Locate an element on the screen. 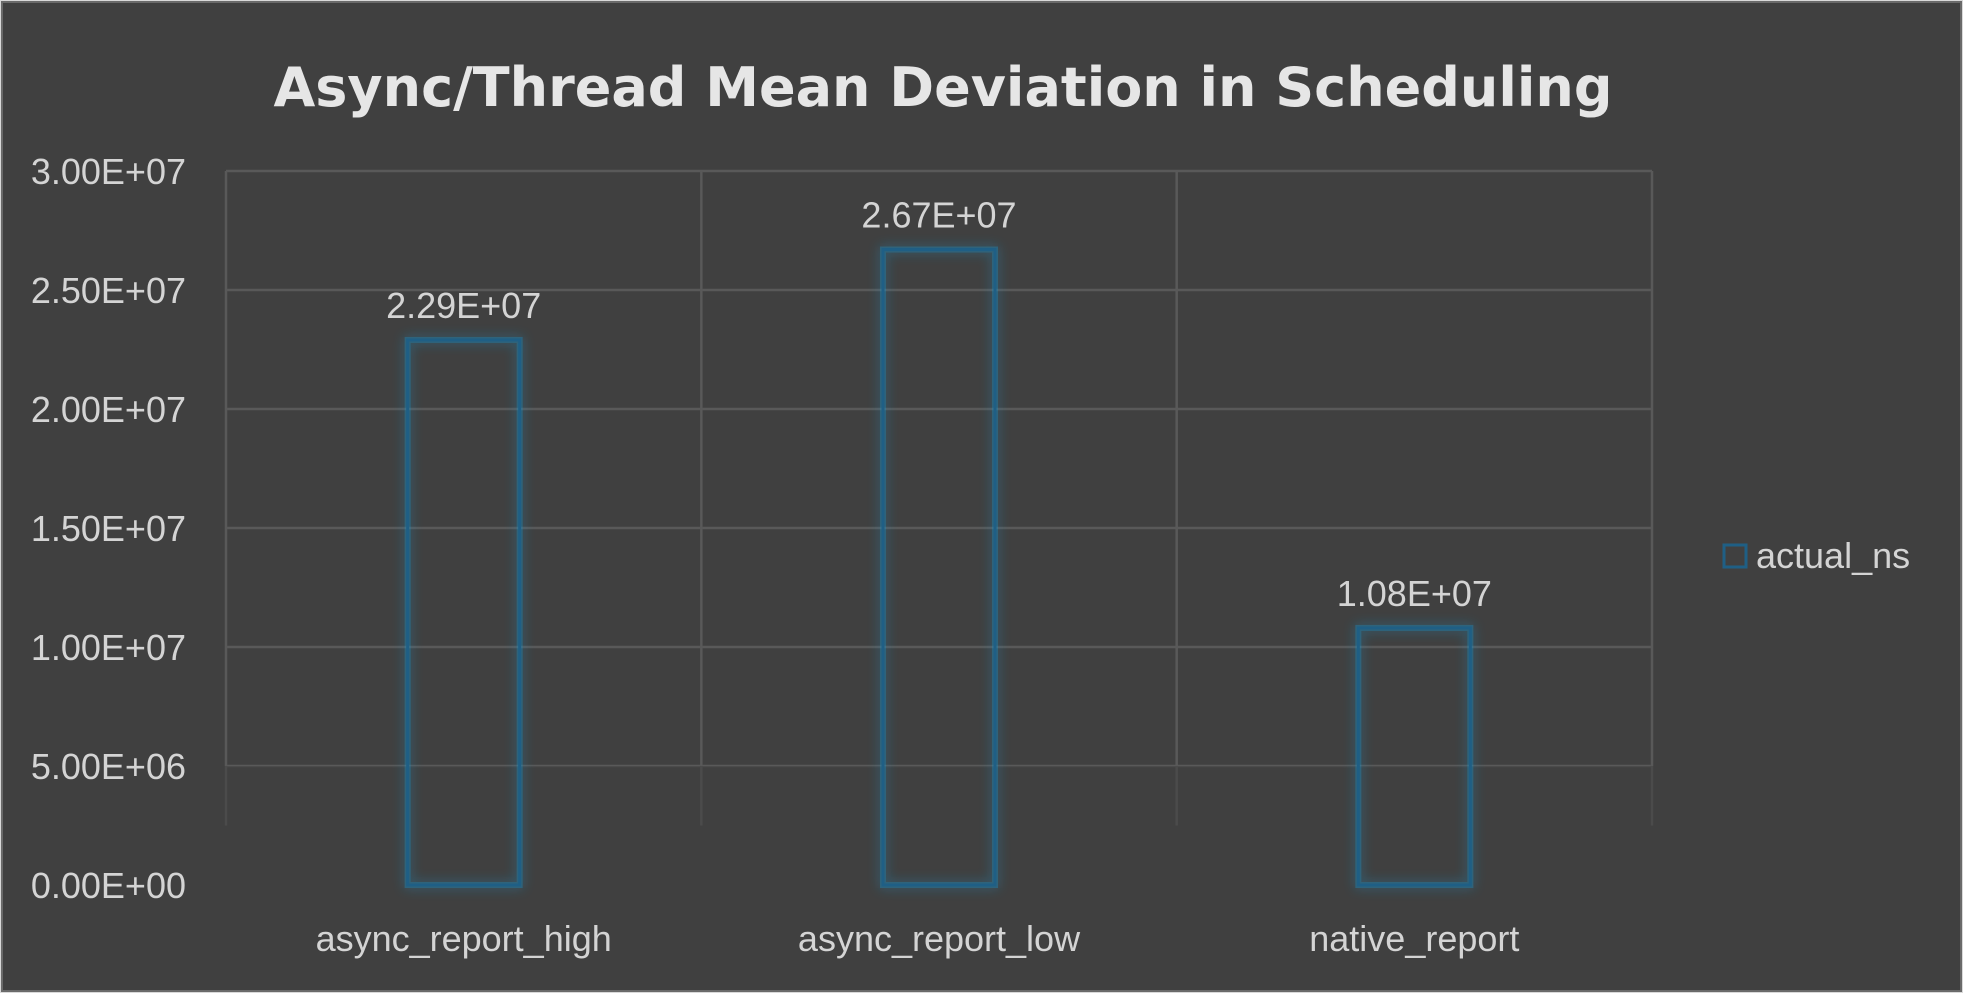  x-category-label: async_report_low is located at coordinates (939, 938).